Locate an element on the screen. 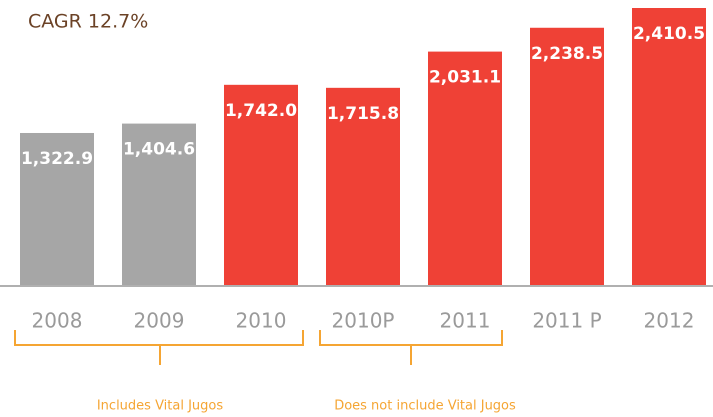 This screenshot has width=713, height=417. x-tick-label: 2010P is located at coordinates (363, 321).